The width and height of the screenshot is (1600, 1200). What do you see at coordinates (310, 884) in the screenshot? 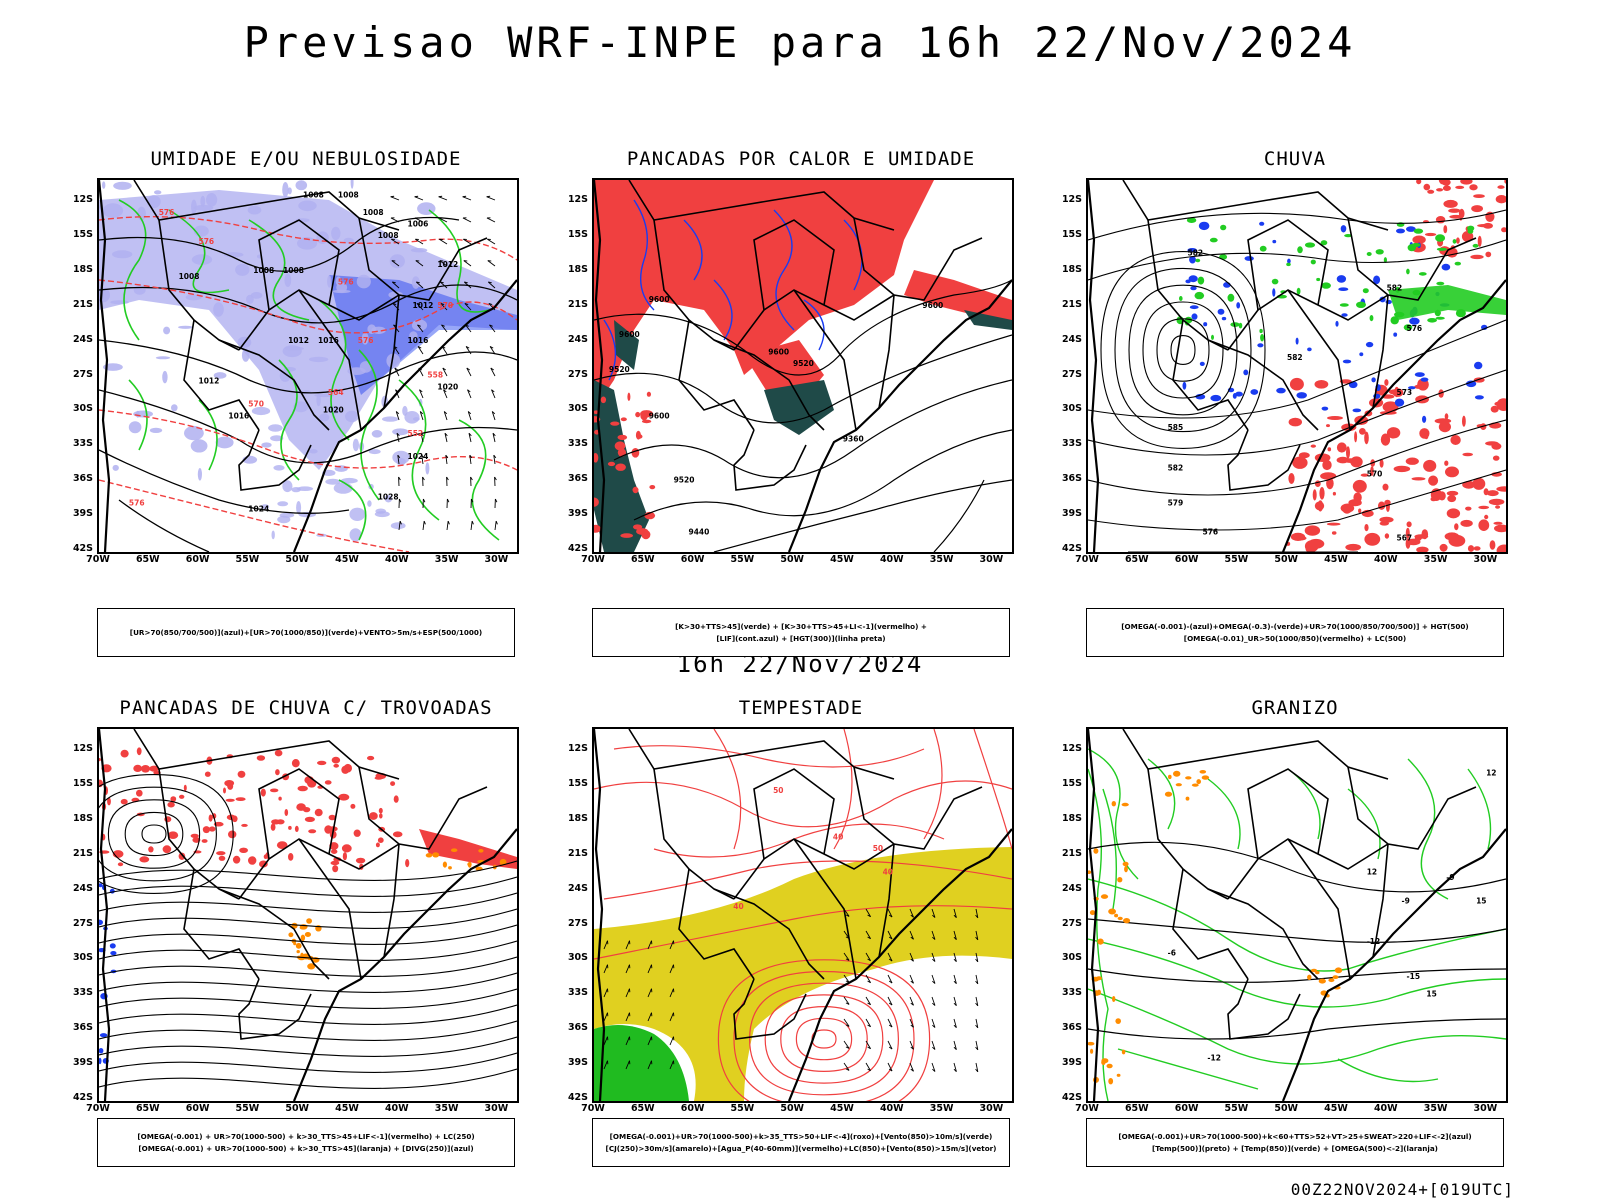
I see `state-borders` at bounding box center [310, 884].